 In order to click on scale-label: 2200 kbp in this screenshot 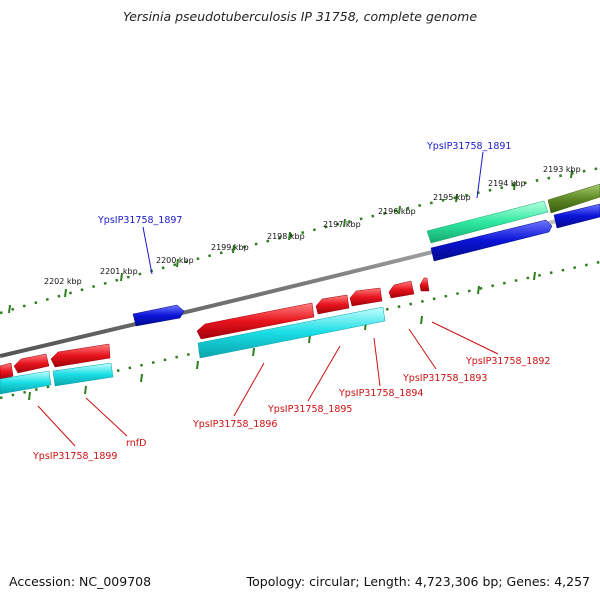, I will do `click(175, 260)`.